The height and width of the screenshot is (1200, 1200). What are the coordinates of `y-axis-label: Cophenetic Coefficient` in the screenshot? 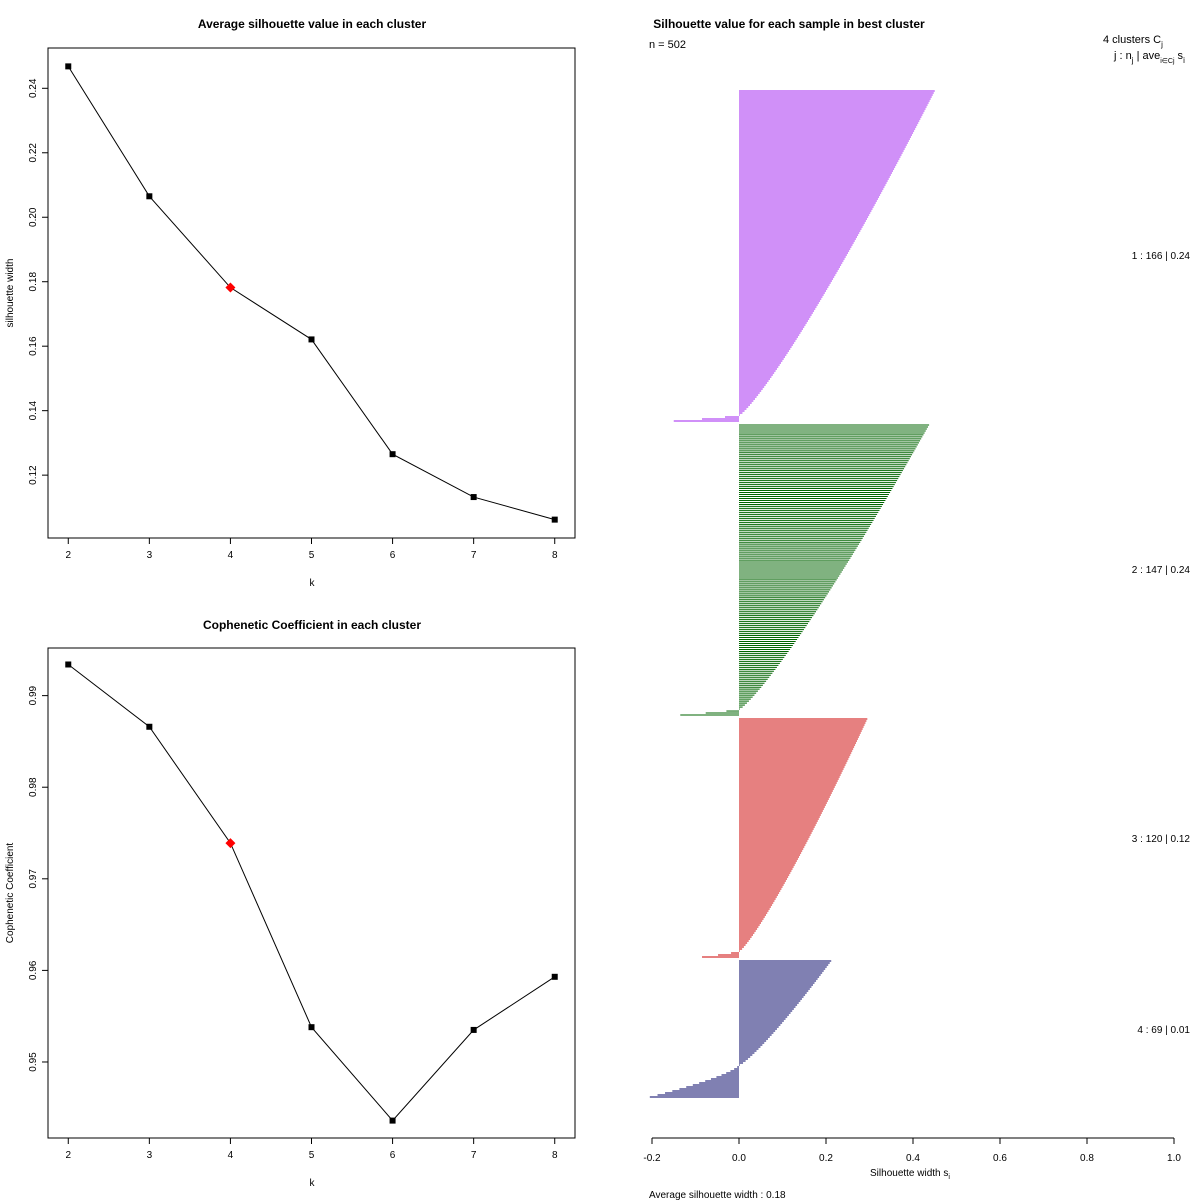 It's located at (10, 893).